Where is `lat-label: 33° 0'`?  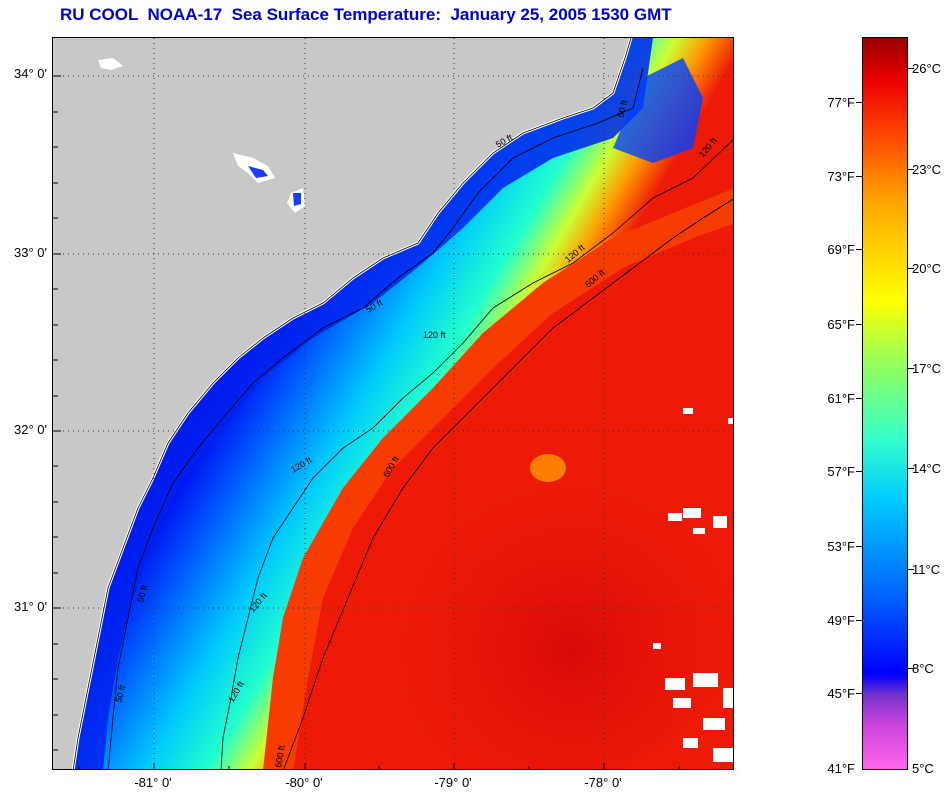 lat-label: 33° 0' is located at coordinates (30, 252).